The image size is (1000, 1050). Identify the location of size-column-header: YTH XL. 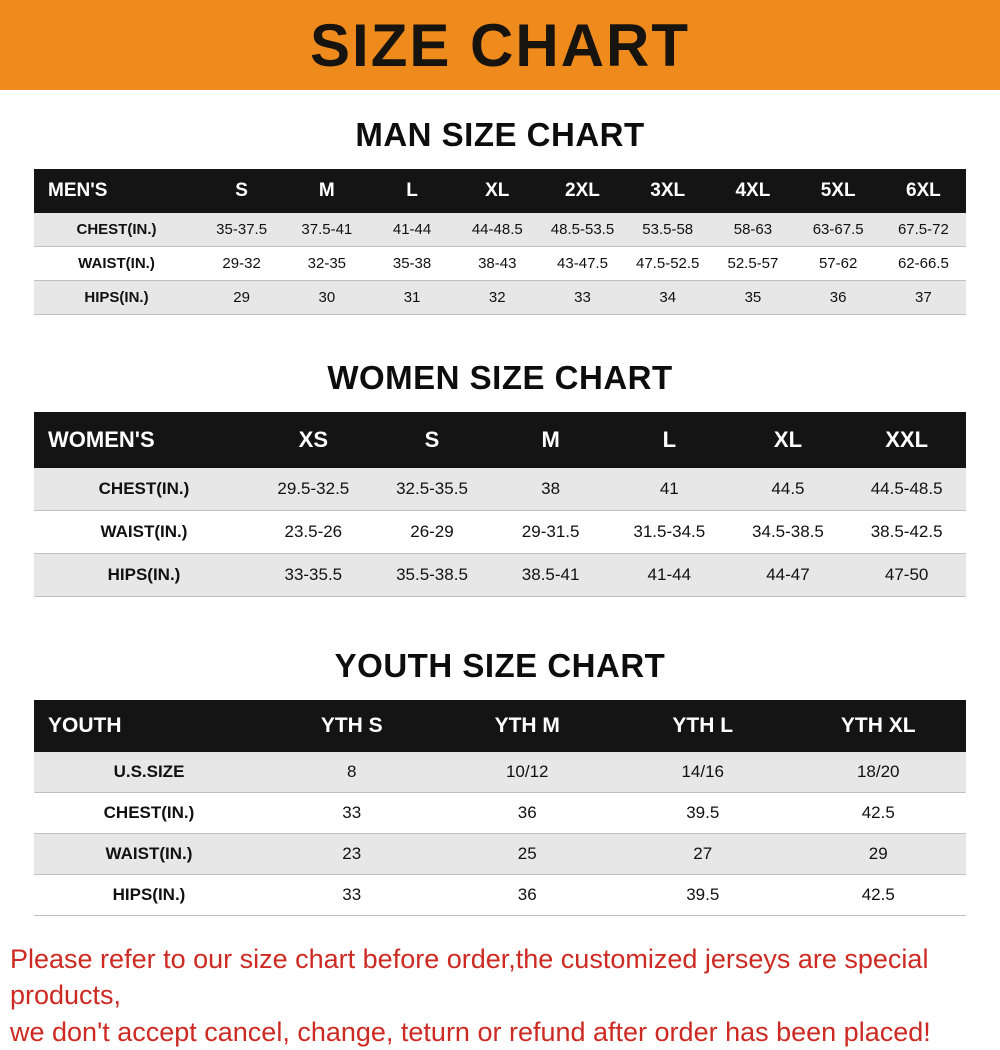
(878, 726).